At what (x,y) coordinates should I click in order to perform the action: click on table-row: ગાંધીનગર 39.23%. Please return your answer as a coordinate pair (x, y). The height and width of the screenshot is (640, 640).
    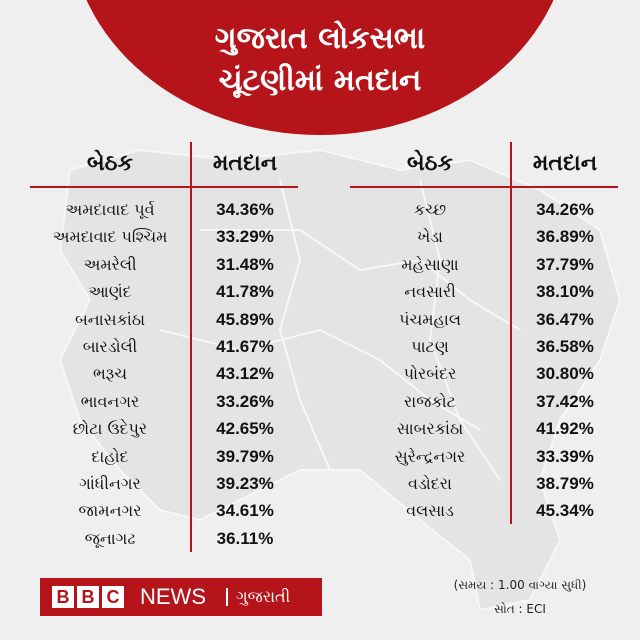
    Looking at the image, I should click on (164, 483).